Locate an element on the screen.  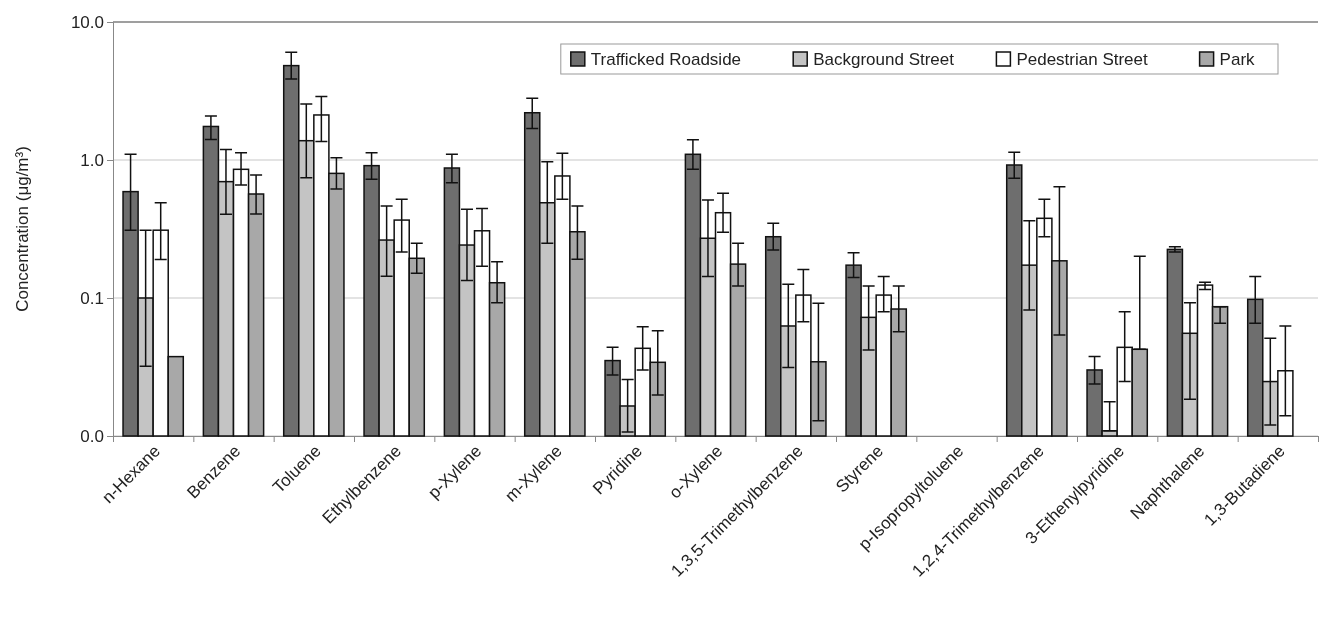
y-tick-label: 10.0 is located at coordinates (87, 22).